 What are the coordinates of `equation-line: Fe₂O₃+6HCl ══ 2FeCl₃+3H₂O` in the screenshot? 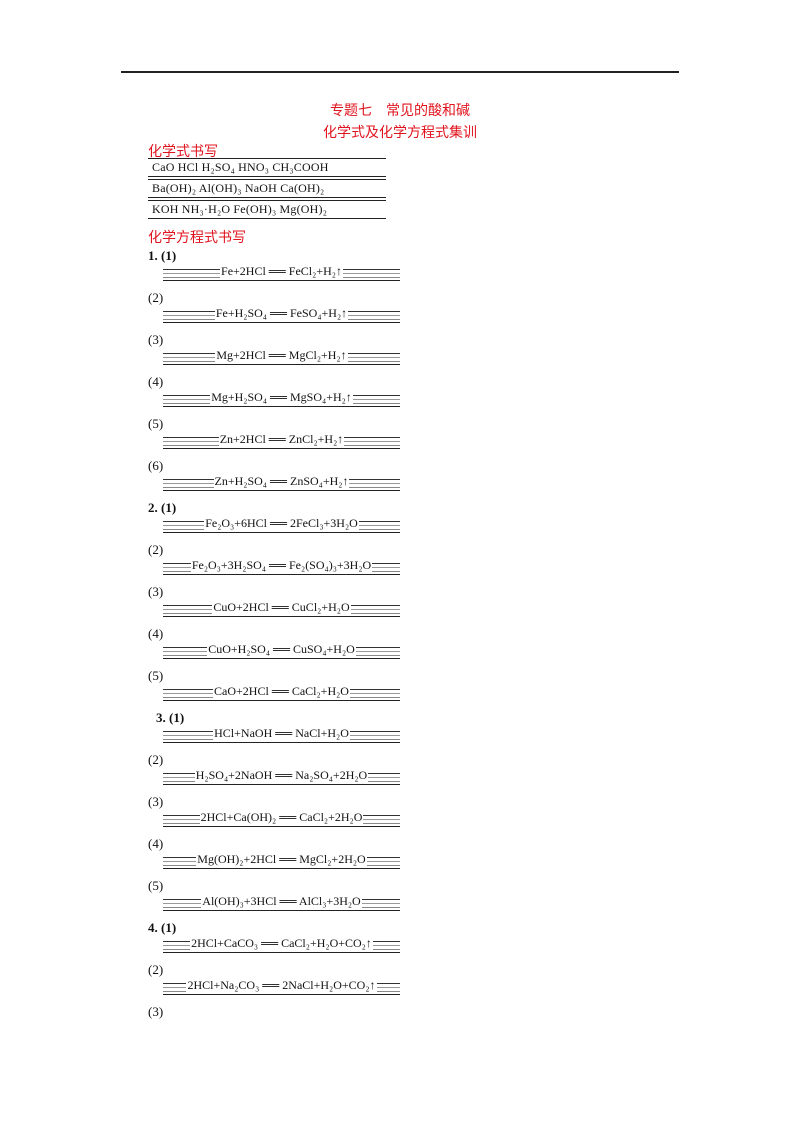 It's located at (281, 524).